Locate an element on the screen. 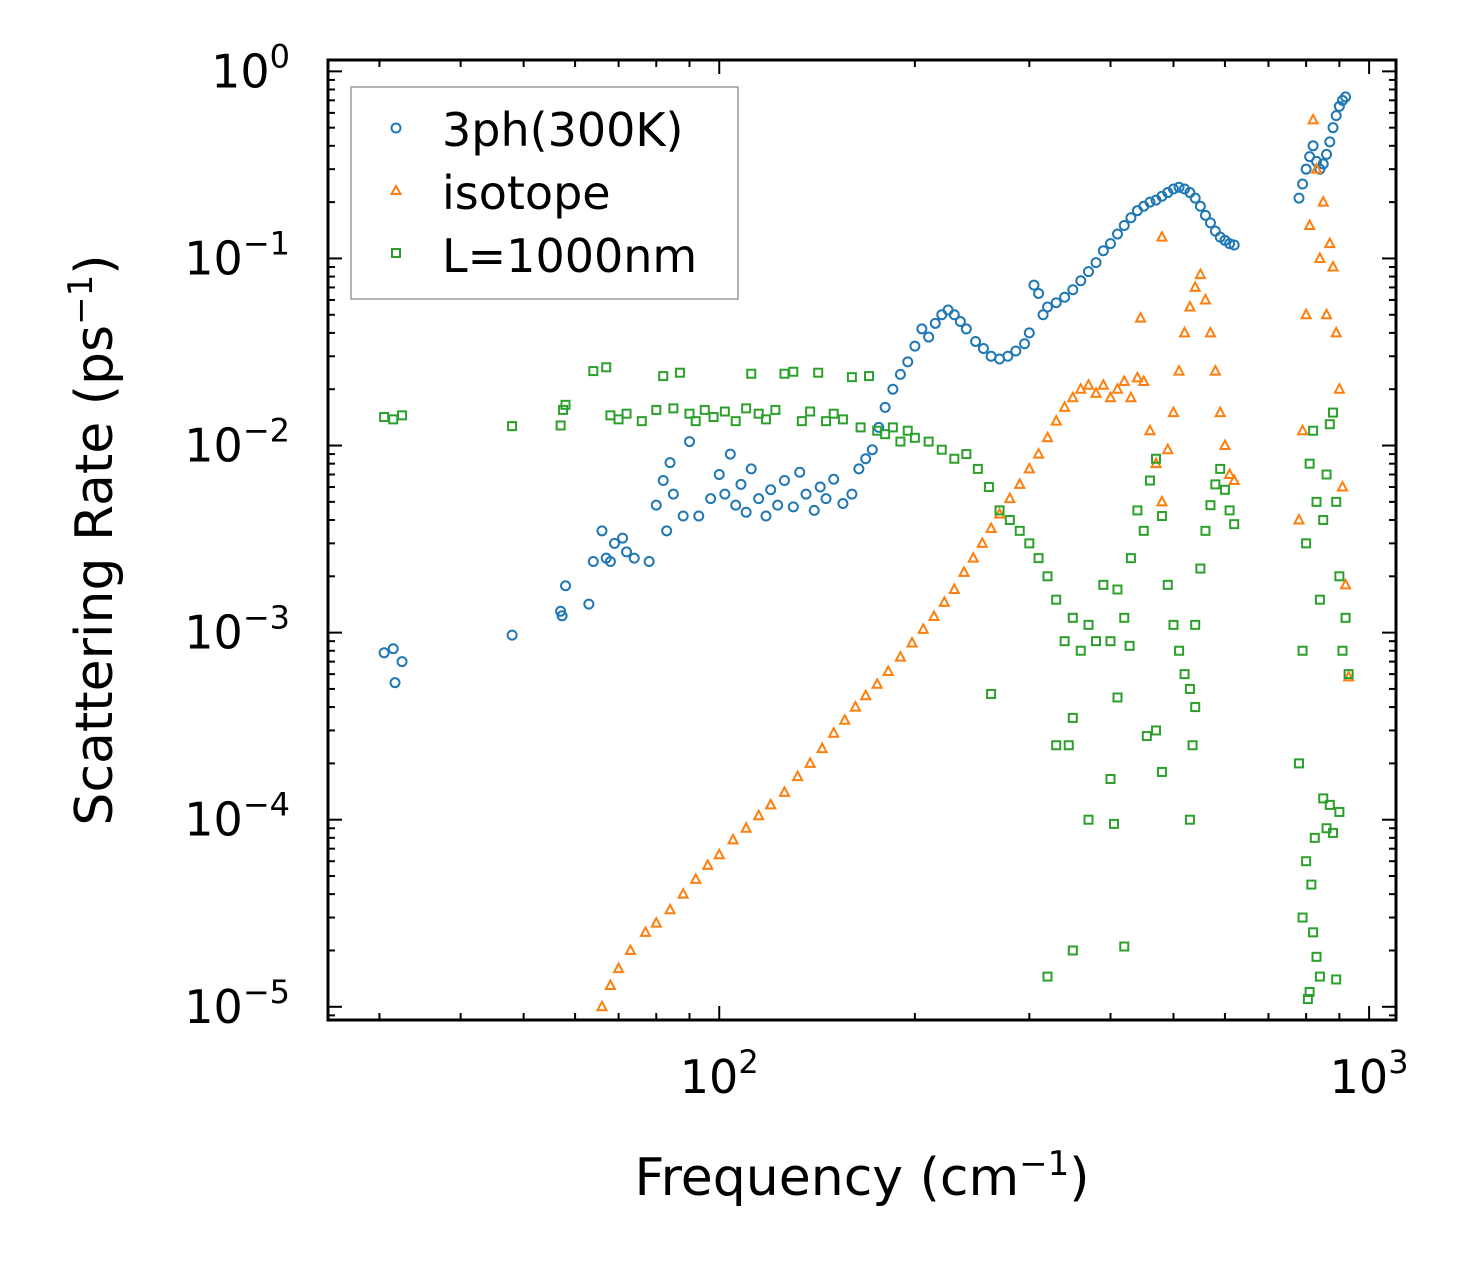  legend-marker-3ph is located at coordinates (396, 128).